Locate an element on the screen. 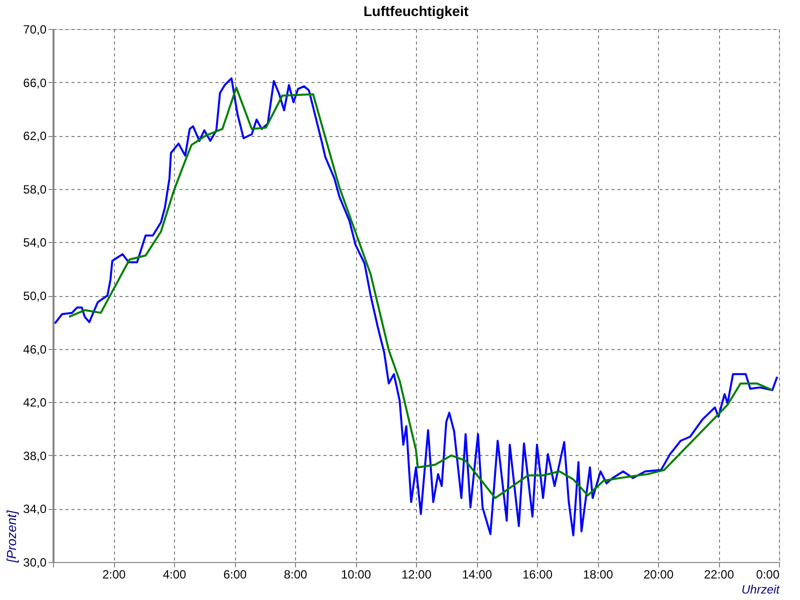 The height and width of the screenshot is (600, 800). chart-title: Luftfeuchtigkeit is located at coordinates (416, 11).